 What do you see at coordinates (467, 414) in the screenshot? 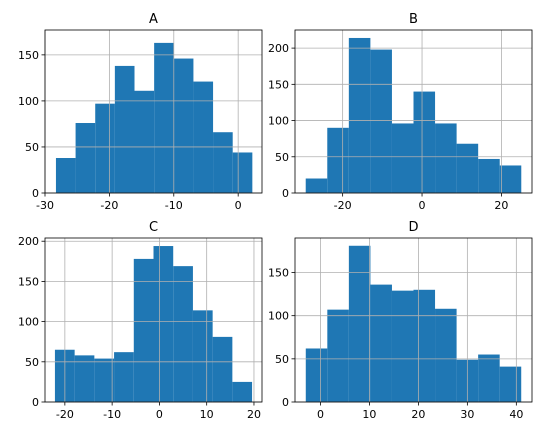
I see `x-tick-label: 30` at bounding box center [467, 414].